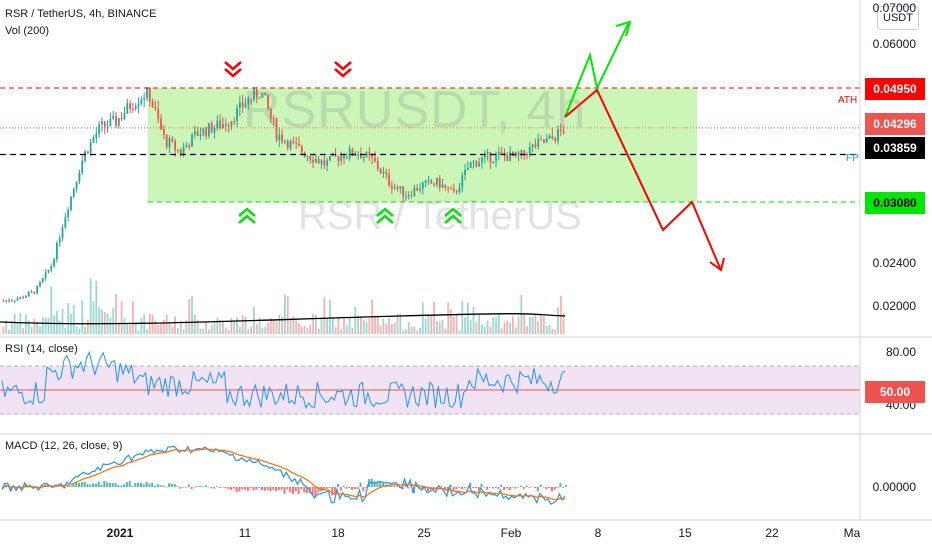 This screenshot has height=550, width=932. What do you see at coordinates (848, 100) in the screenshot?
I see `ath-label: ATH` at bounding box center [848, 100].